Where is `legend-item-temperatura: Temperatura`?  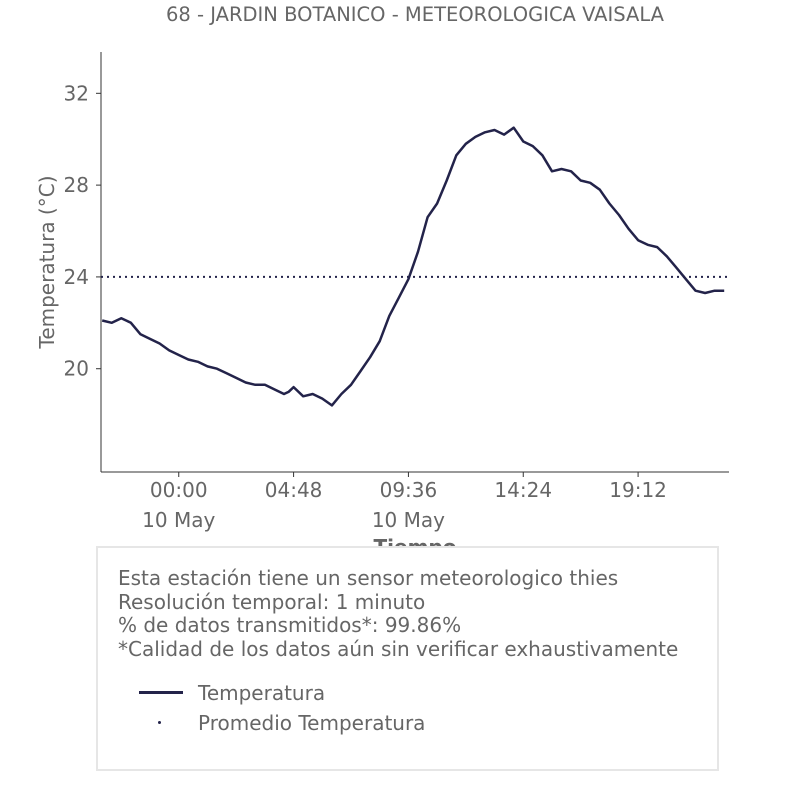
legend-item-temperatura: Temperatura is located at coordinates (231, 693).